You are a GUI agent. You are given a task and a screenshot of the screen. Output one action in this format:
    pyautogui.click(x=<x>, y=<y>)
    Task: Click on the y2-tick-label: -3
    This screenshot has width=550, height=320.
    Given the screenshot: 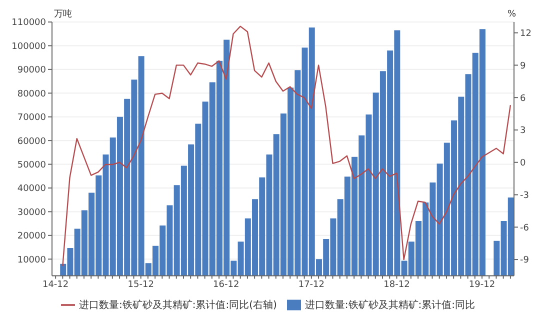 What is the action you would take?
    pyautogui.click(x=524, y=195)
    